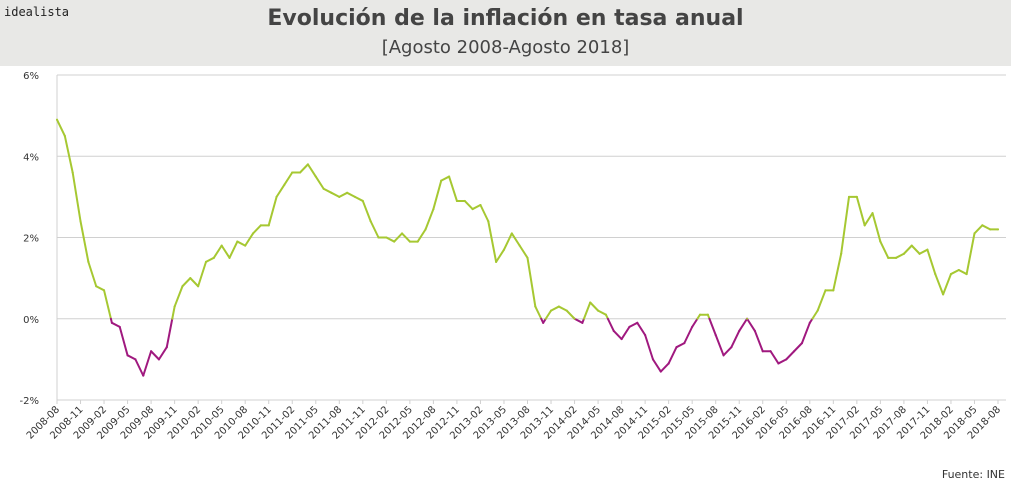 This screenshot has width=1011, height=487. I want to click on y-tick-label: -2%, so click(29, 401).